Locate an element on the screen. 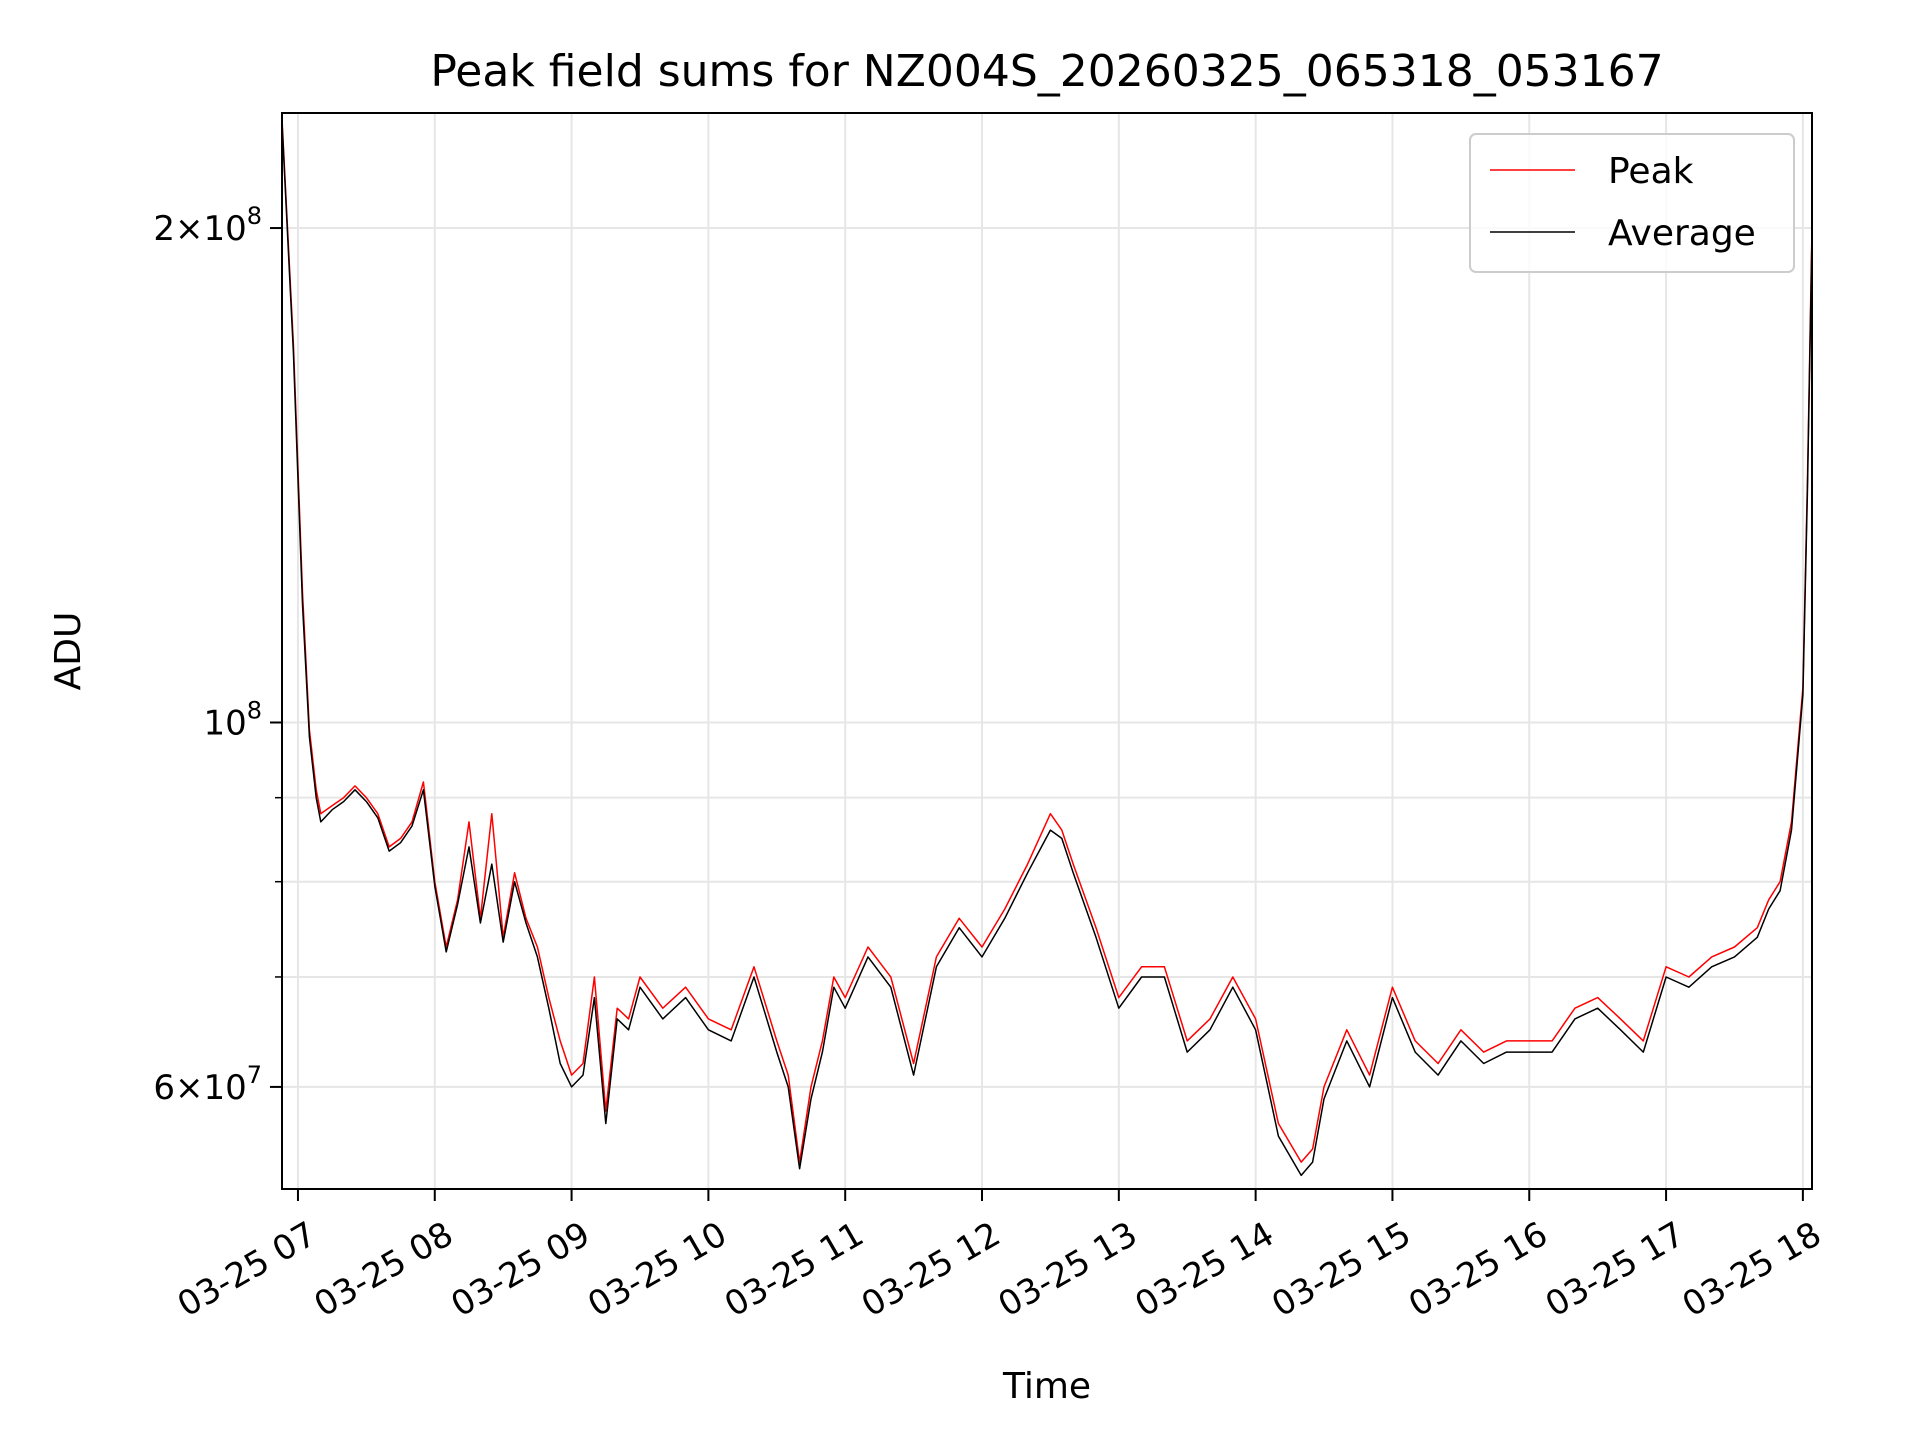 The image size is (1920, 1440). y-tick-label: 6×107 is located at coordinates (207, 1084).